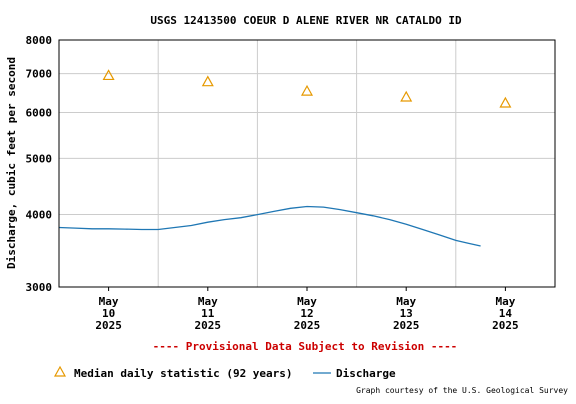  I want to click on y-tick-label: 3000, so click(39, 287).